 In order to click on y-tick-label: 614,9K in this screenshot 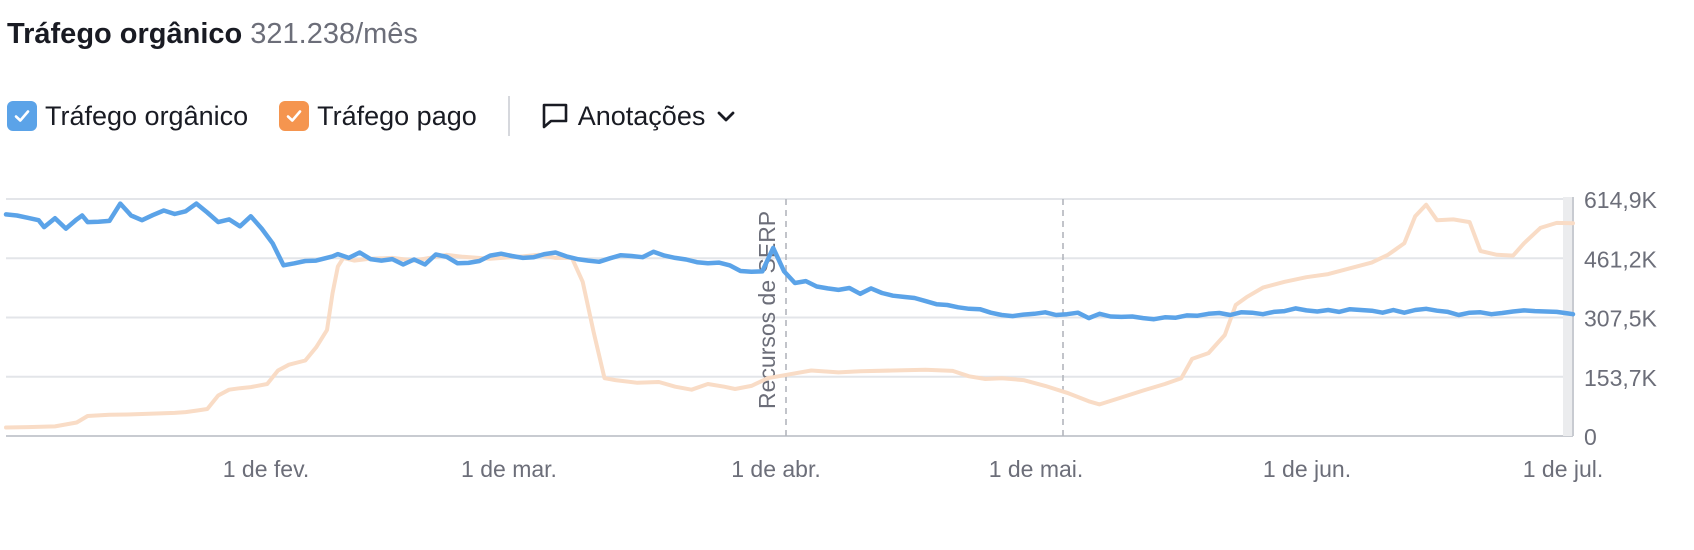, I will do `click(1621, 200)`.